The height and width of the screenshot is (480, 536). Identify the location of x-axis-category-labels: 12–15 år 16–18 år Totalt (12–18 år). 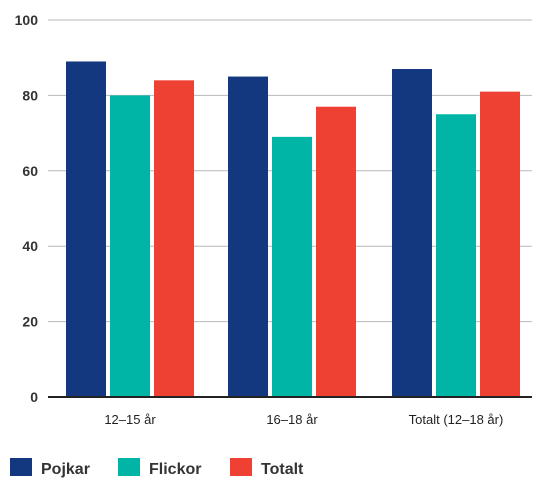
(303, 419).